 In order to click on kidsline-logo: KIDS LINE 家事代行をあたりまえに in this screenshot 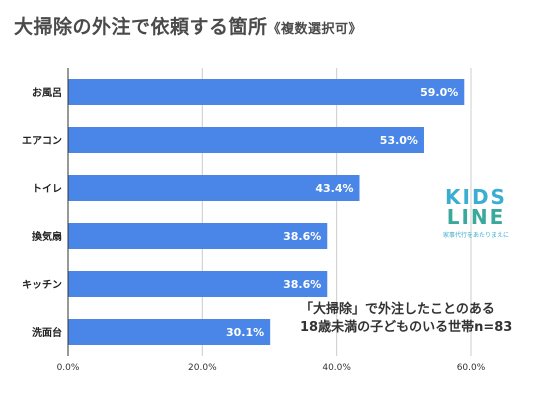, I will do `click(476, 213)`.